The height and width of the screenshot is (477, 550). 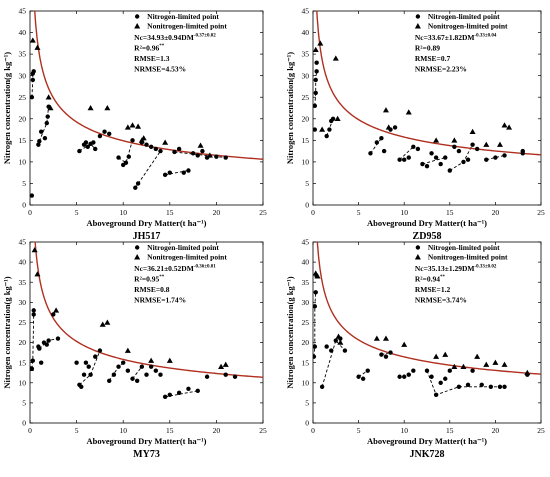 What do you see at coordinates (175, 37) in the screenshot?
I see `stat-equation: Nc=34.93±0.94DM-0.37±0.02` at bounding box center [175, 37].